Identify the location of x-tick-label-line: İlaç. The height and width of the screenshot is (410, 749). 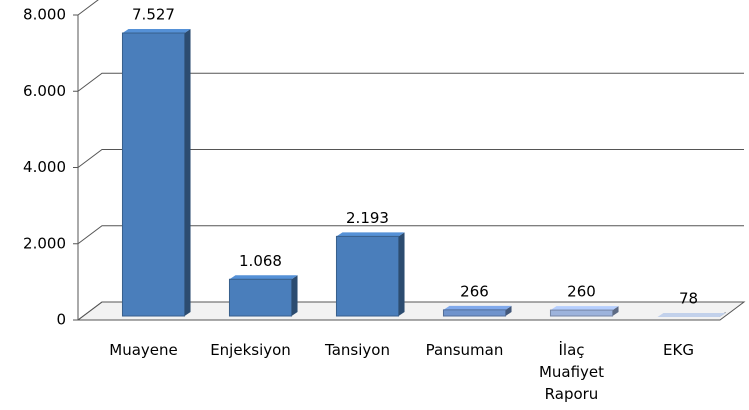
(571, 349).